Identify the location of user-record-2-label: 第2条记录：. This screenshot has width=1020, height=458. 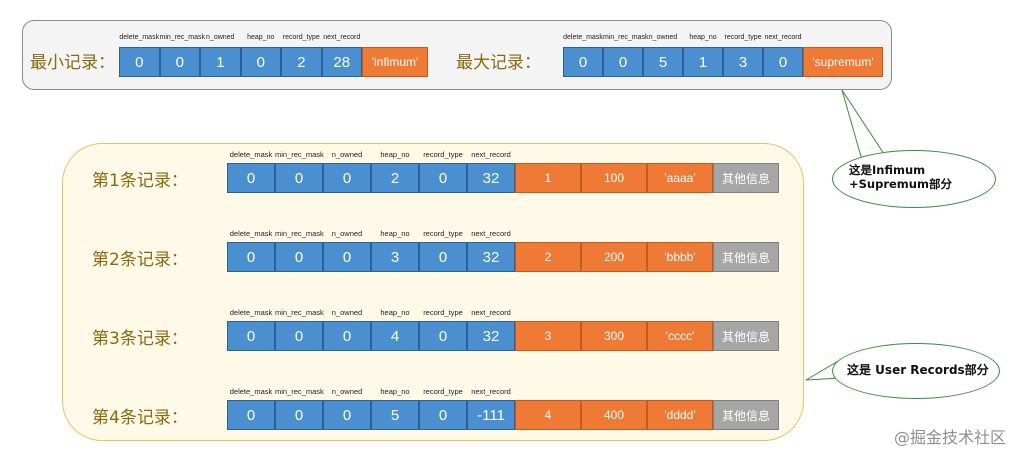
(140, 260).